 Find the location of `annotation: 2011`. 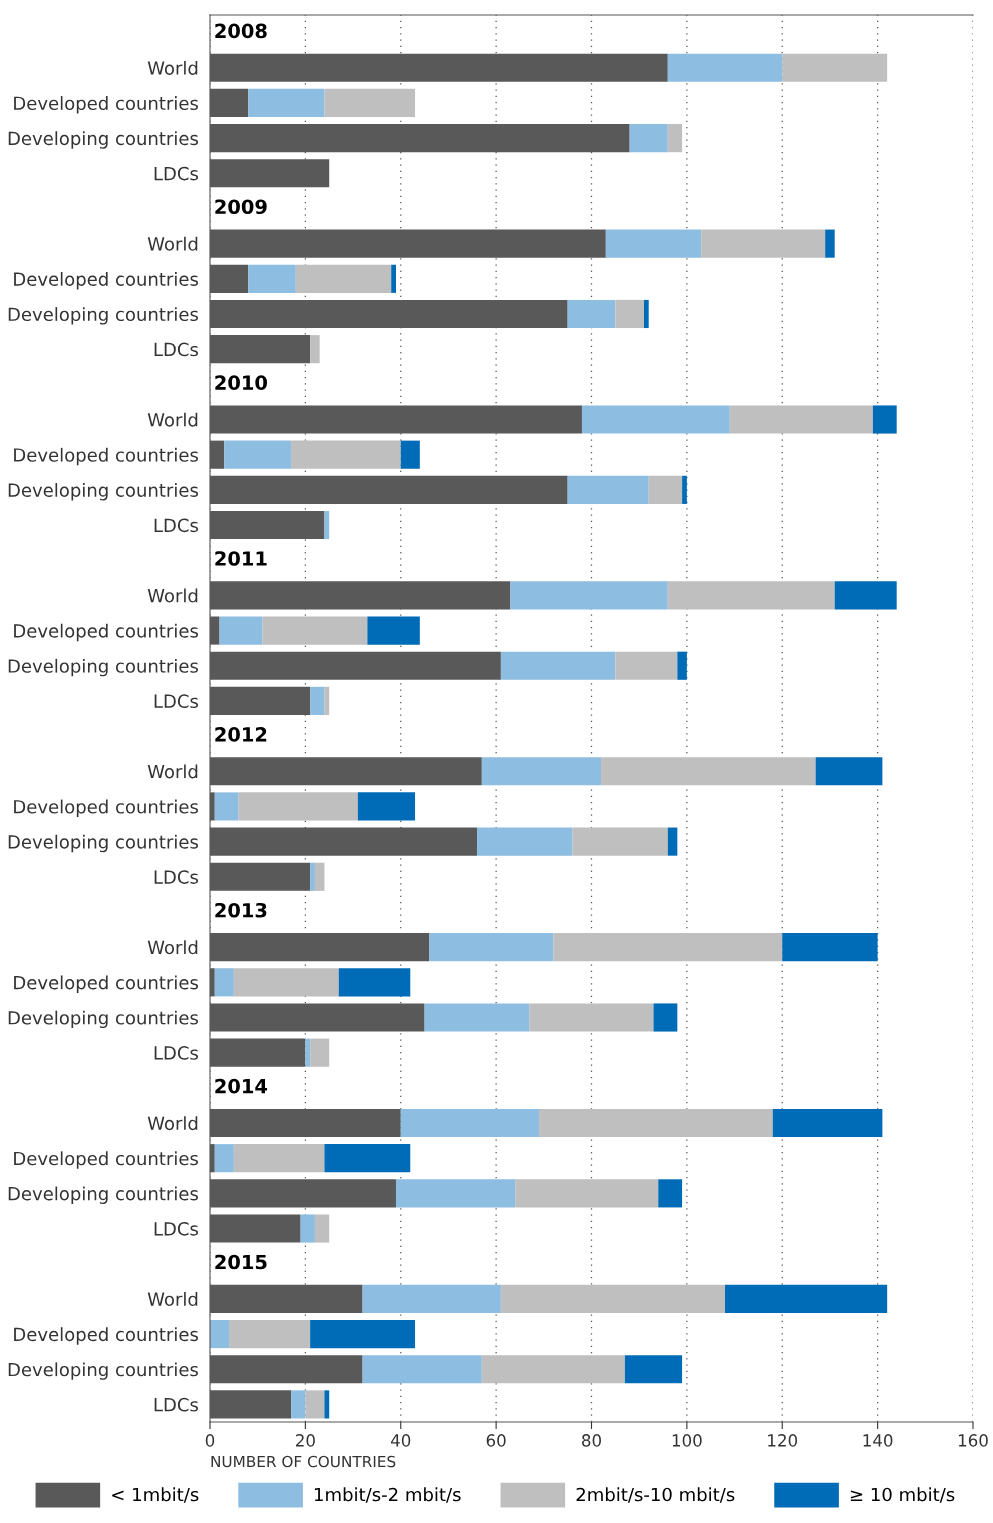

annotation: 2011 is located at coordinates (241, 558).